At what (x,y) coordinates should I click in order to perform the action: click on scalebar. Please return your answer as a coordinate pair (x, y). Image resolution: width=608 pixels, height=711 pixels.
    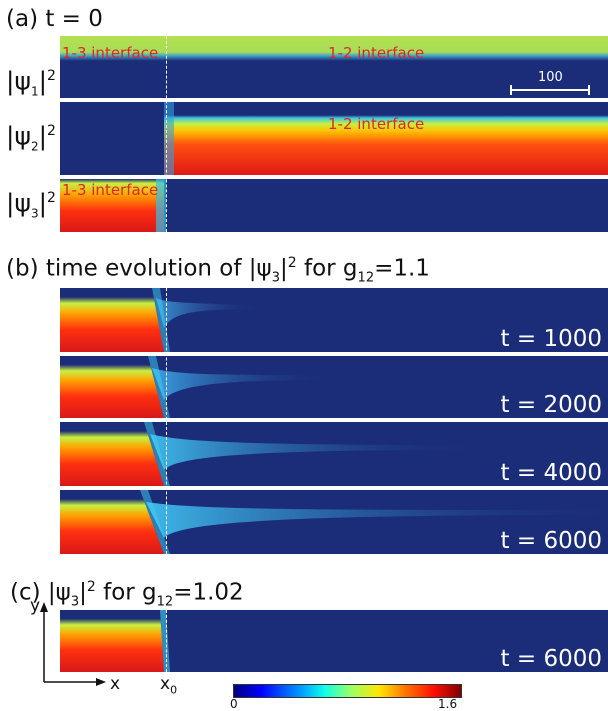
    Looking at the image, I should click on (550, 90).